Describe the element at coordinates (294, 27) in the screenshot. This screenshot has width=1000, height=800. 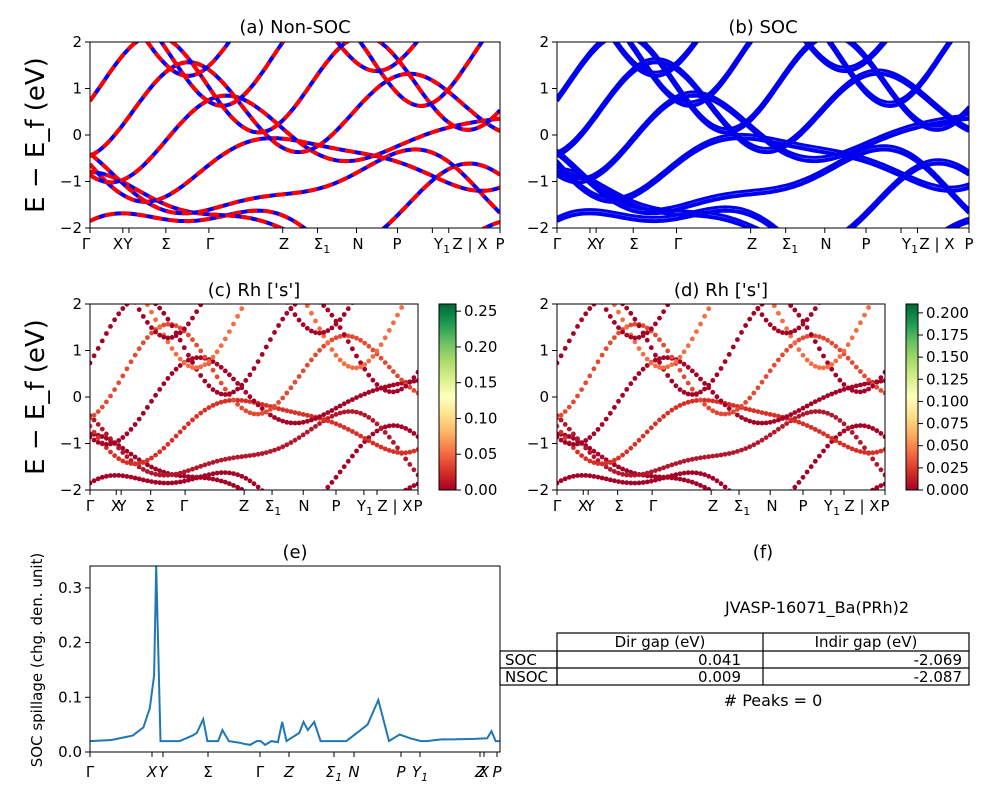
I see `panel-a-title: (a) Non-SOC` at that location.